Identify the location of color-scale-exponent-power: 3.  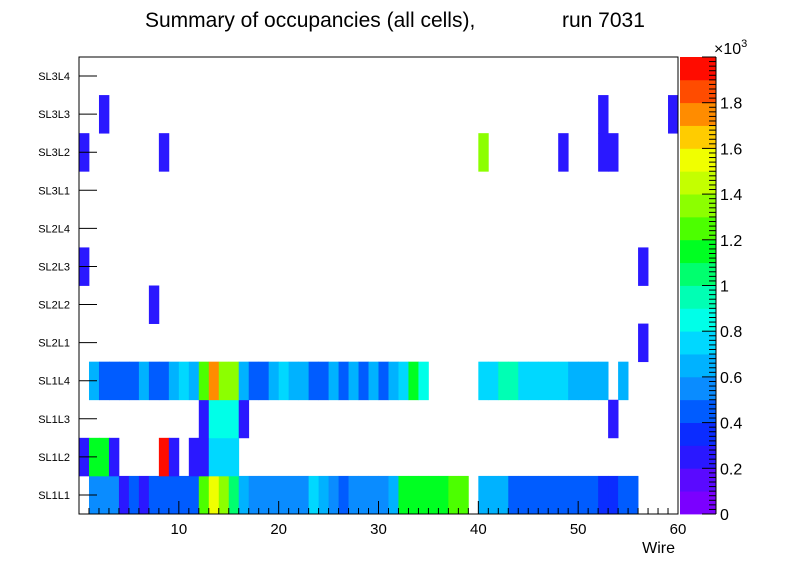
(744, 44).